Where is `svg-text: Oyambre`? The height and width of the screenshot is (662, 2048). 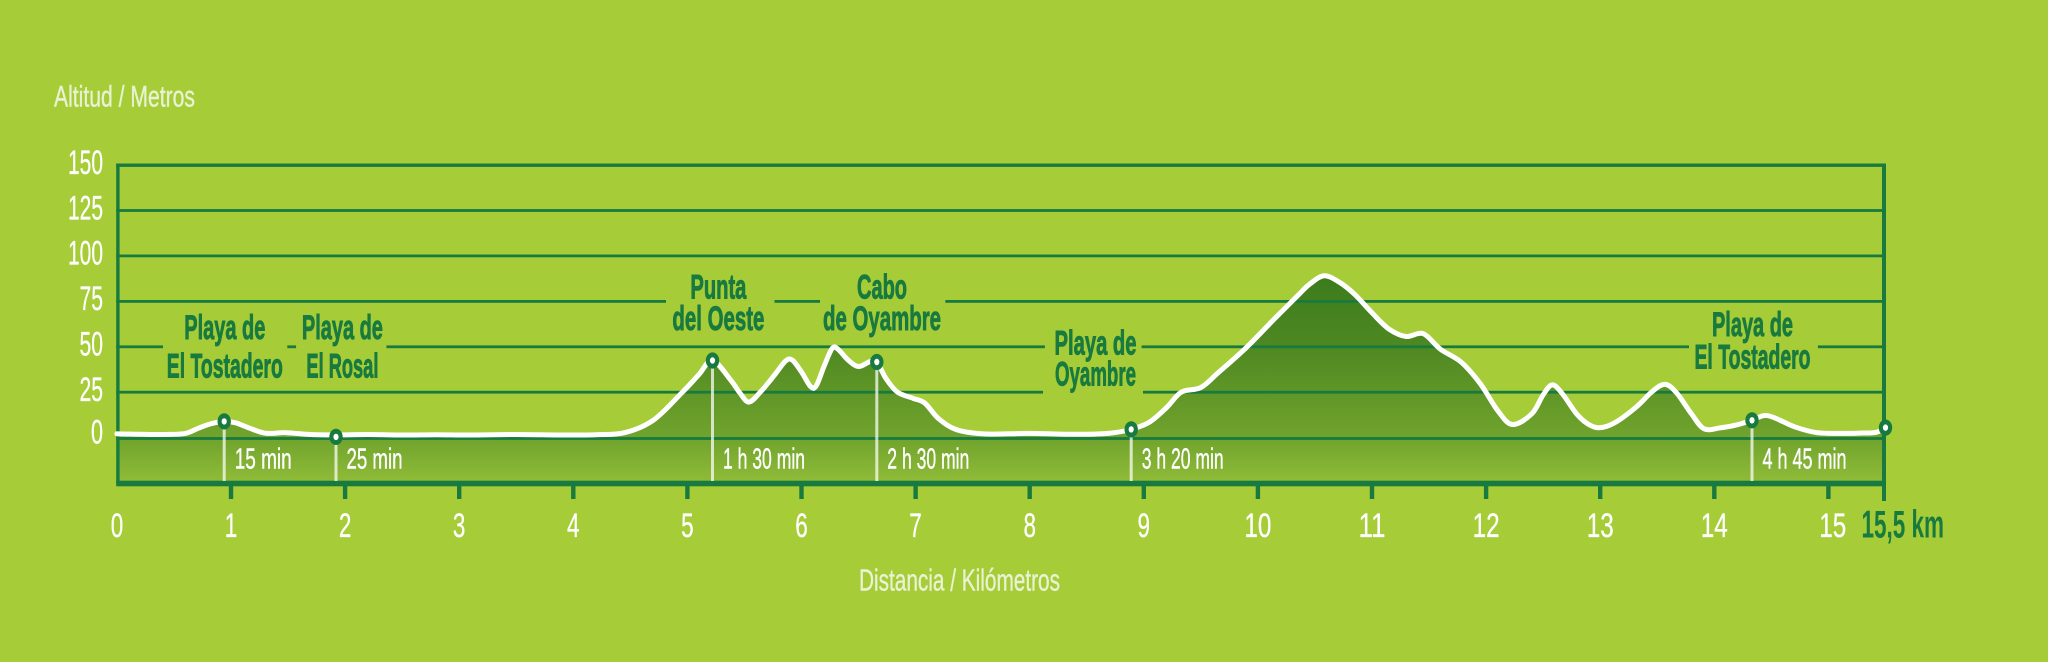
svg-text: Oyambre is located at coordinates (1095, 374).